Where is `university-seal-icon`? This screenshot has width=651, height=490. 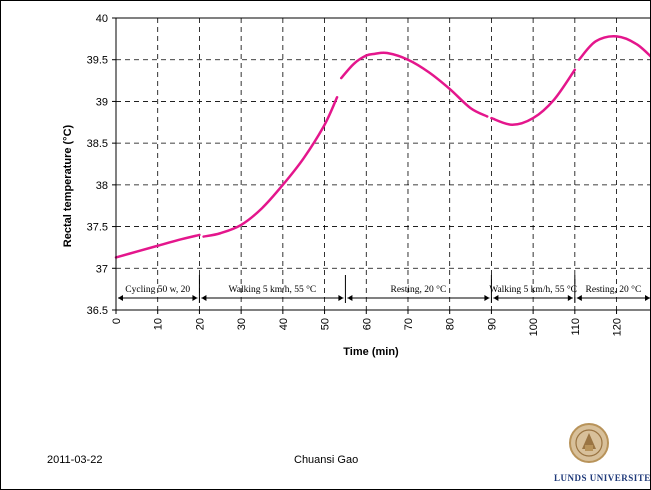
university-seal-icon is located at coordinates (589, 443).